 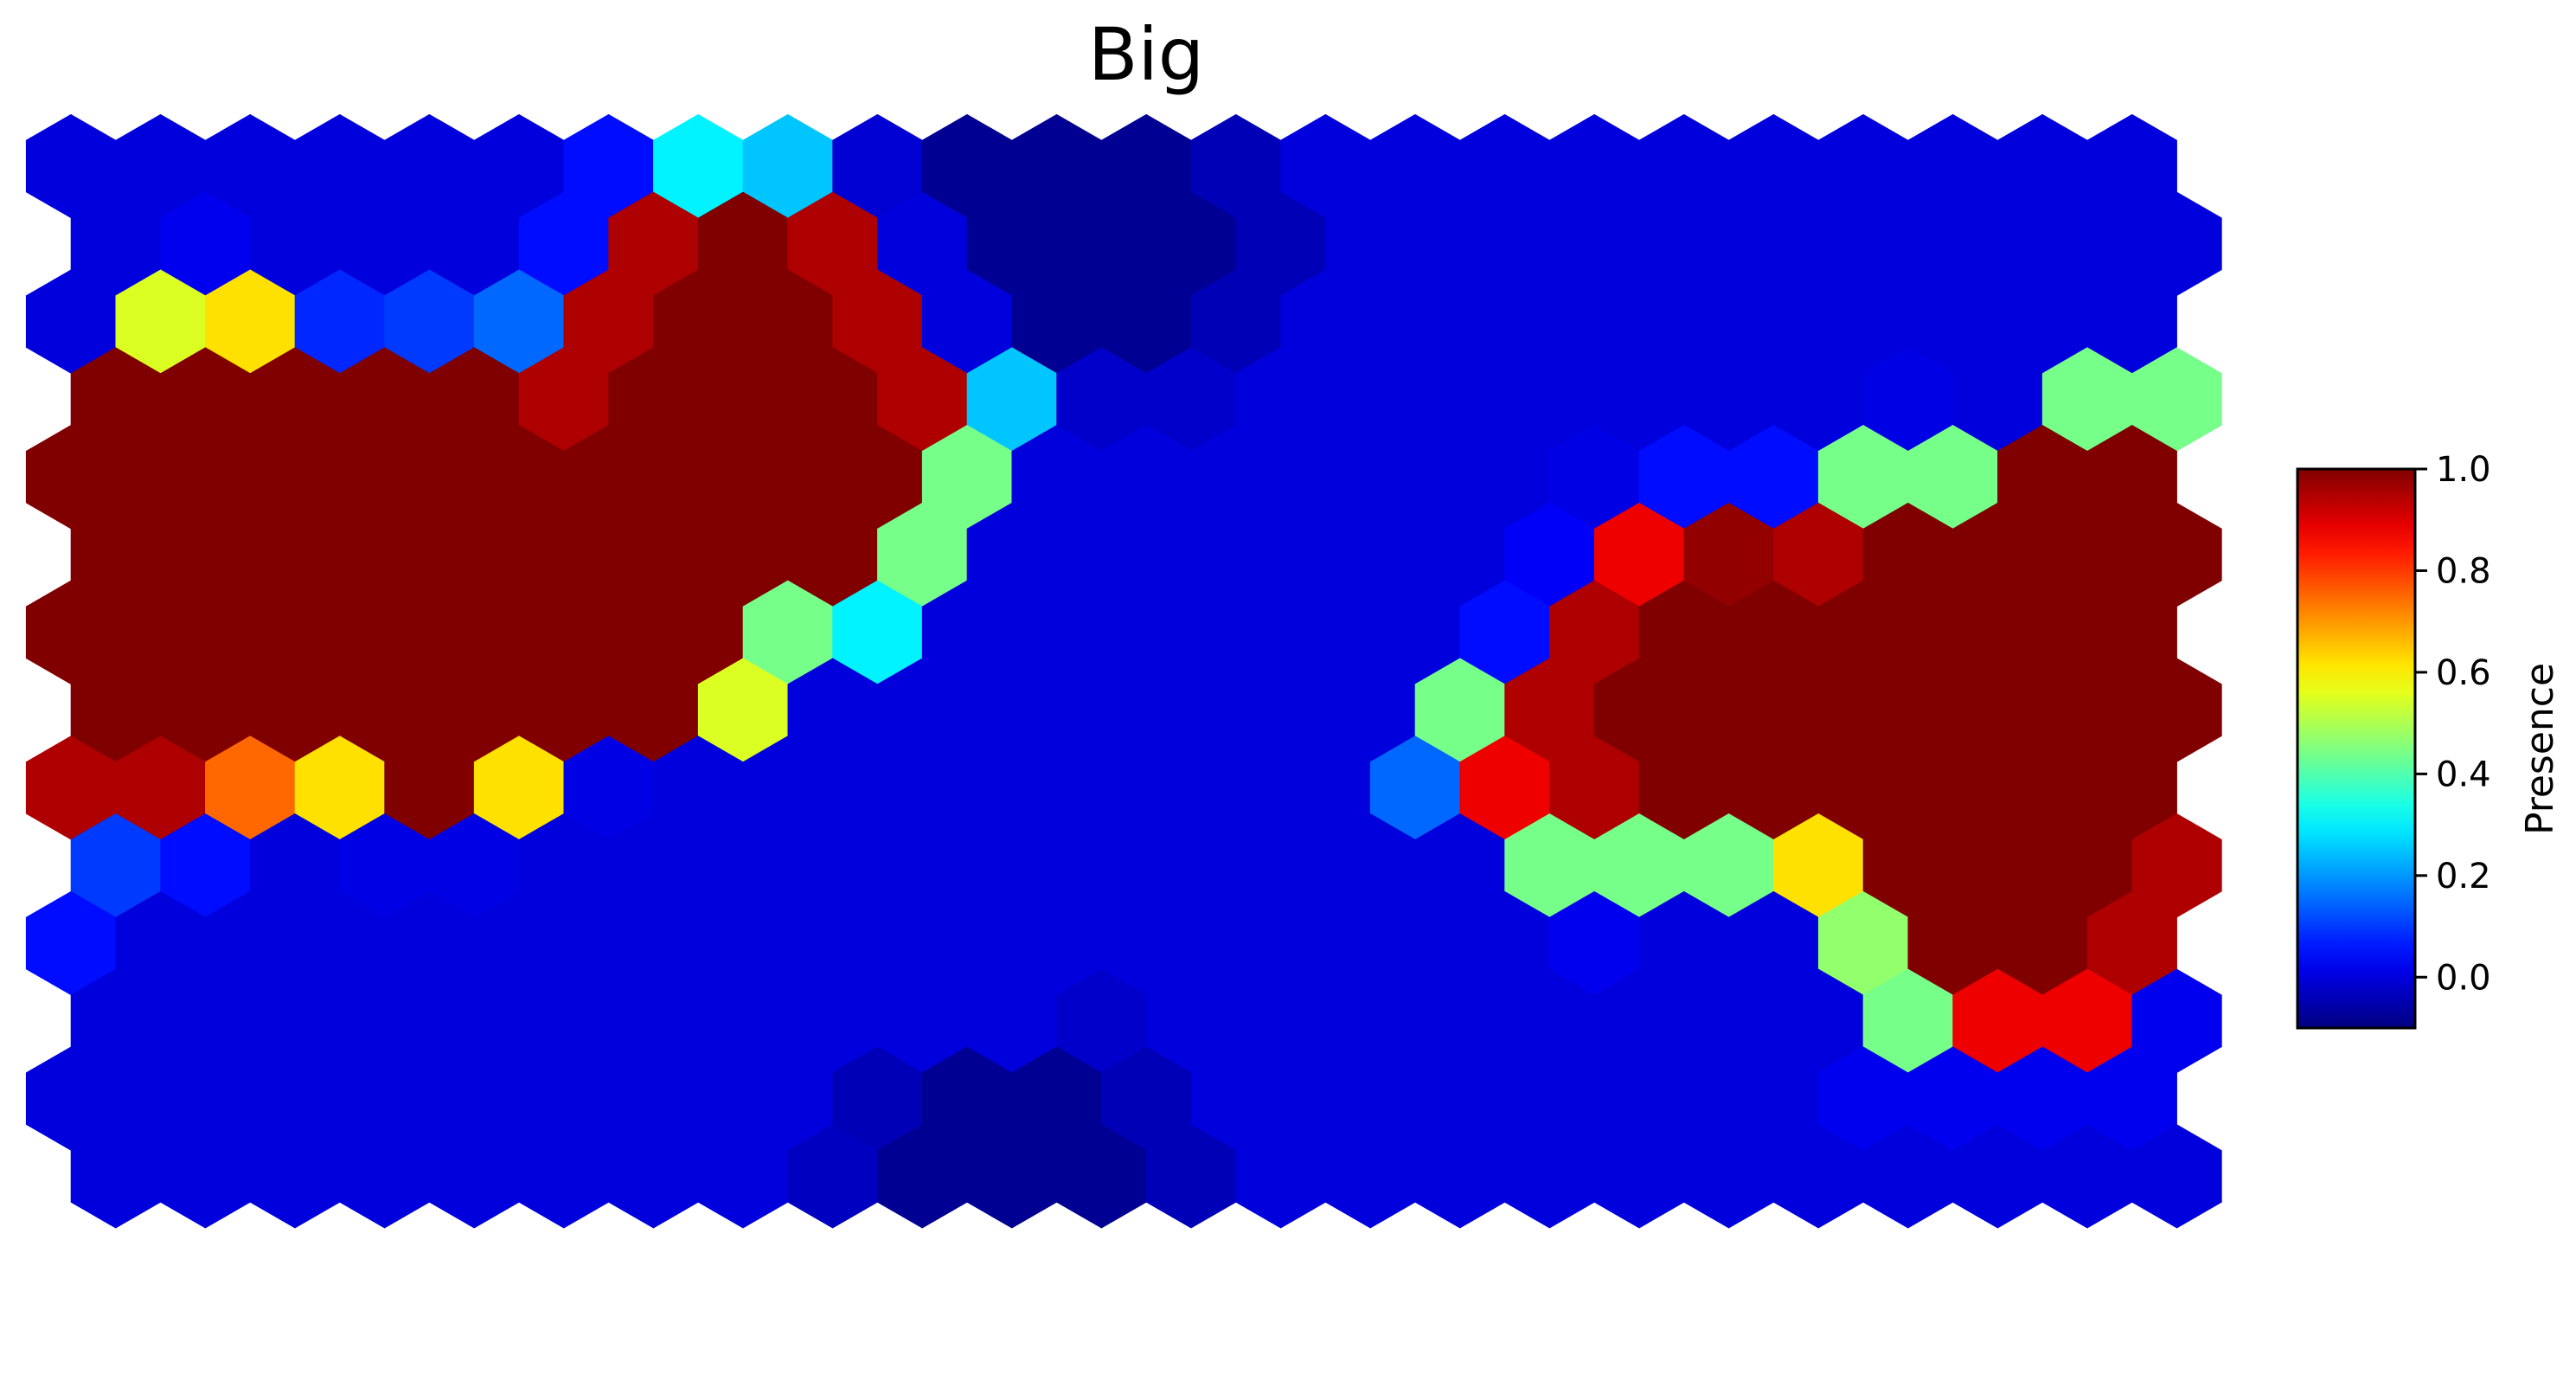 I want to click on colorbar-tick-label: 1.0, so click(x=2463, y=470).